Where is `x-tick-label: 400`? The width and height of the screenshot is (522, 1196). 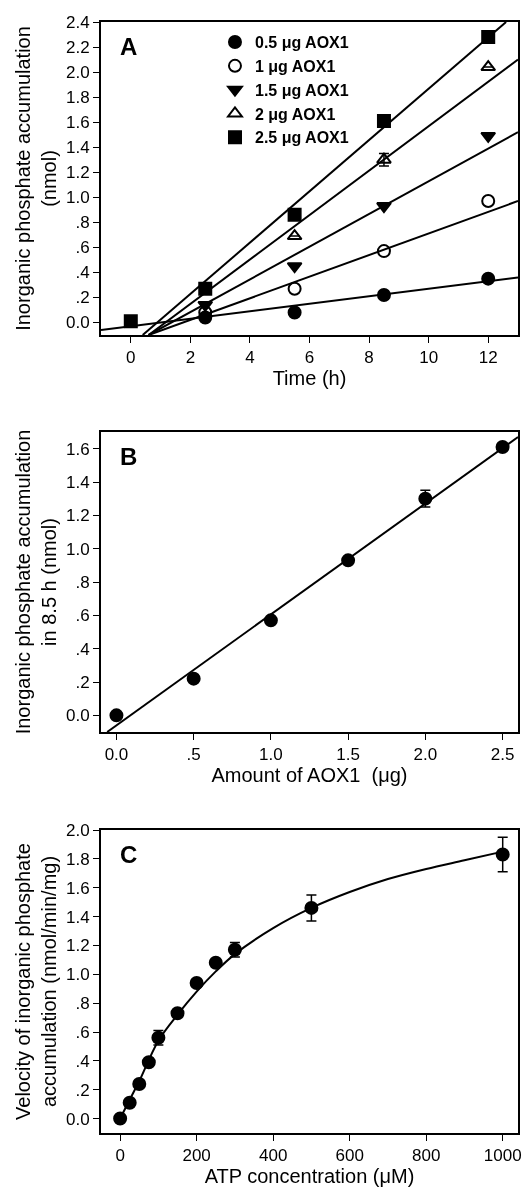
x-tick-label: 400 is located at coordinates (273, 1156).